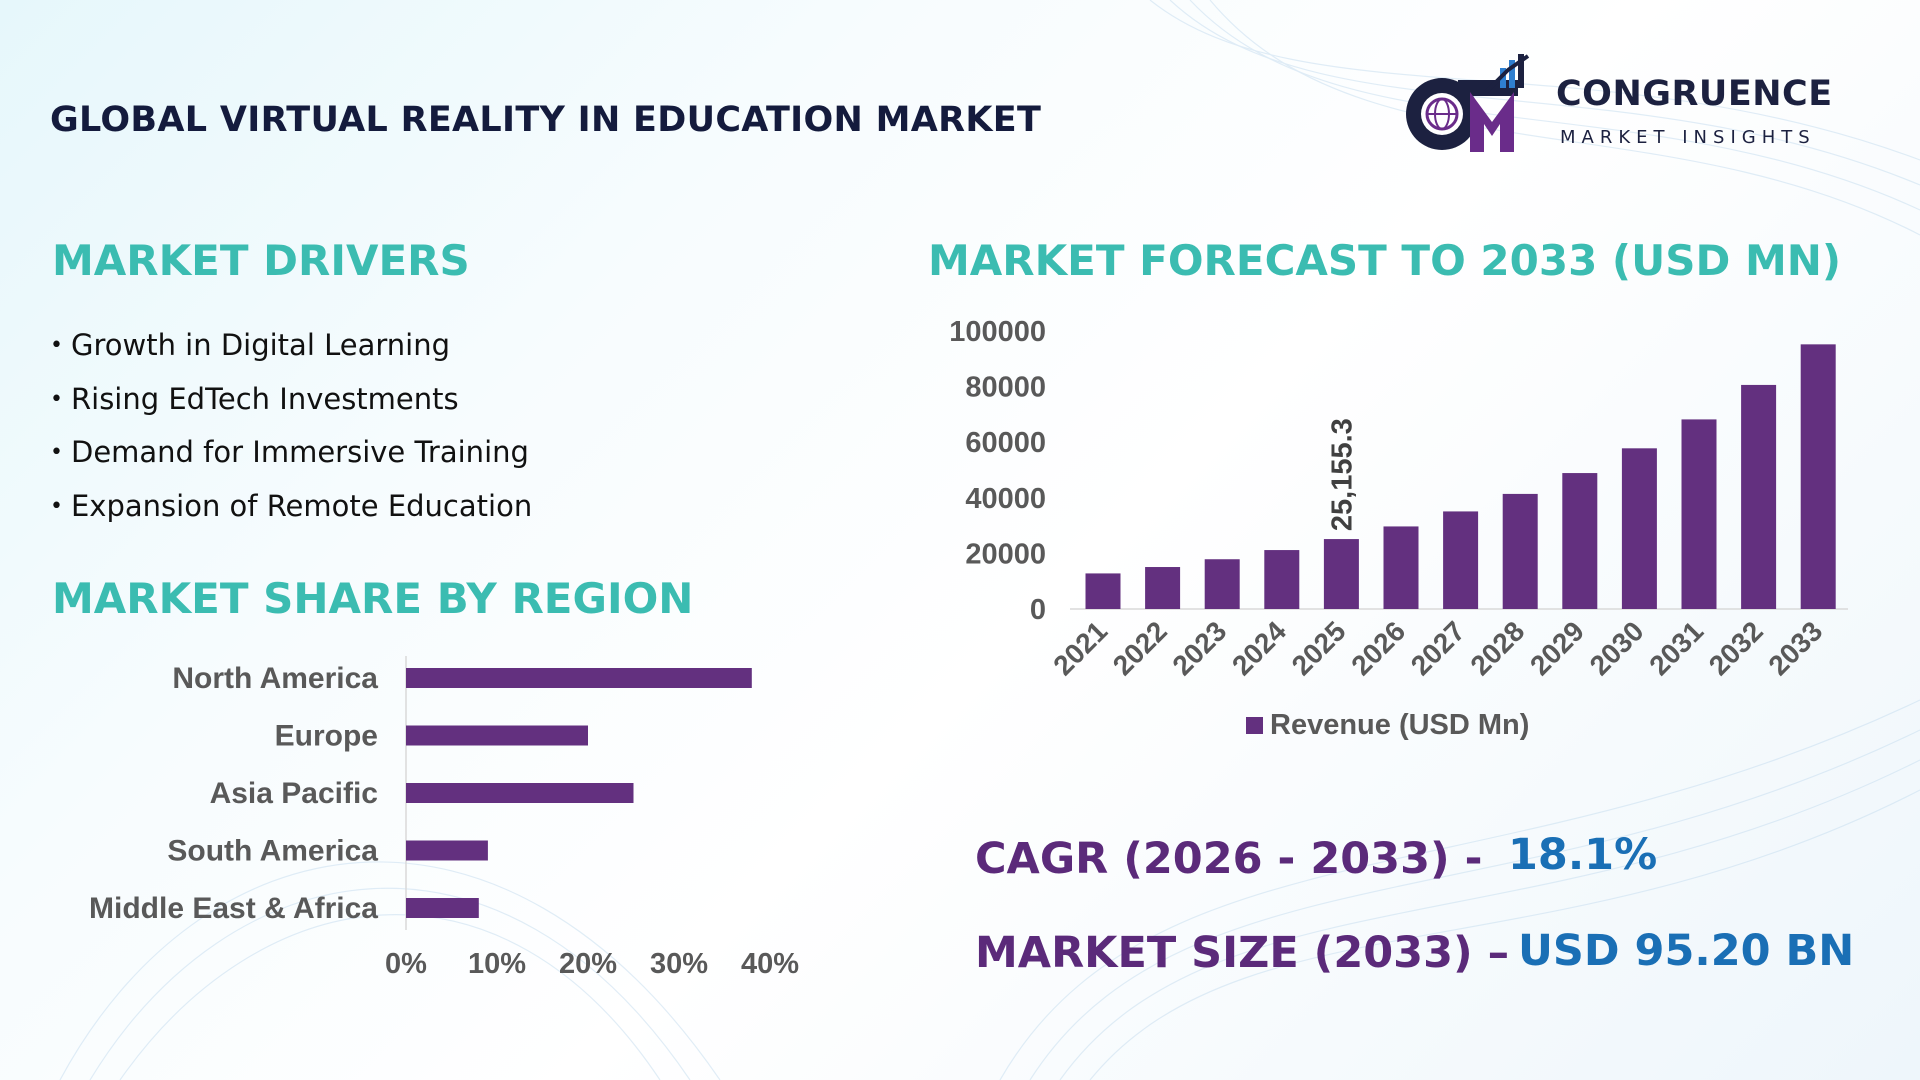  What do you see at coordinates (588, 964) in the screenshot?
I see `region-x-tick-label: 20%` at bounding box center [588, 964].